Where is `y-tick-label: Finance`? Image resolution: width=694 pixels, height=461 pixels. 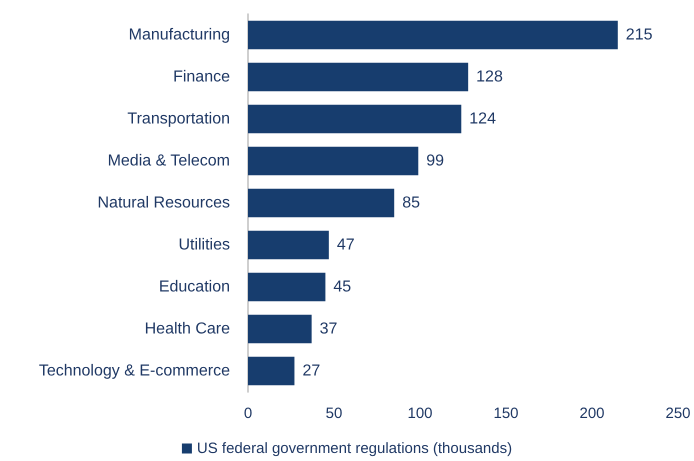
y-tick-label: Finance is located at coordinates (201, 77).